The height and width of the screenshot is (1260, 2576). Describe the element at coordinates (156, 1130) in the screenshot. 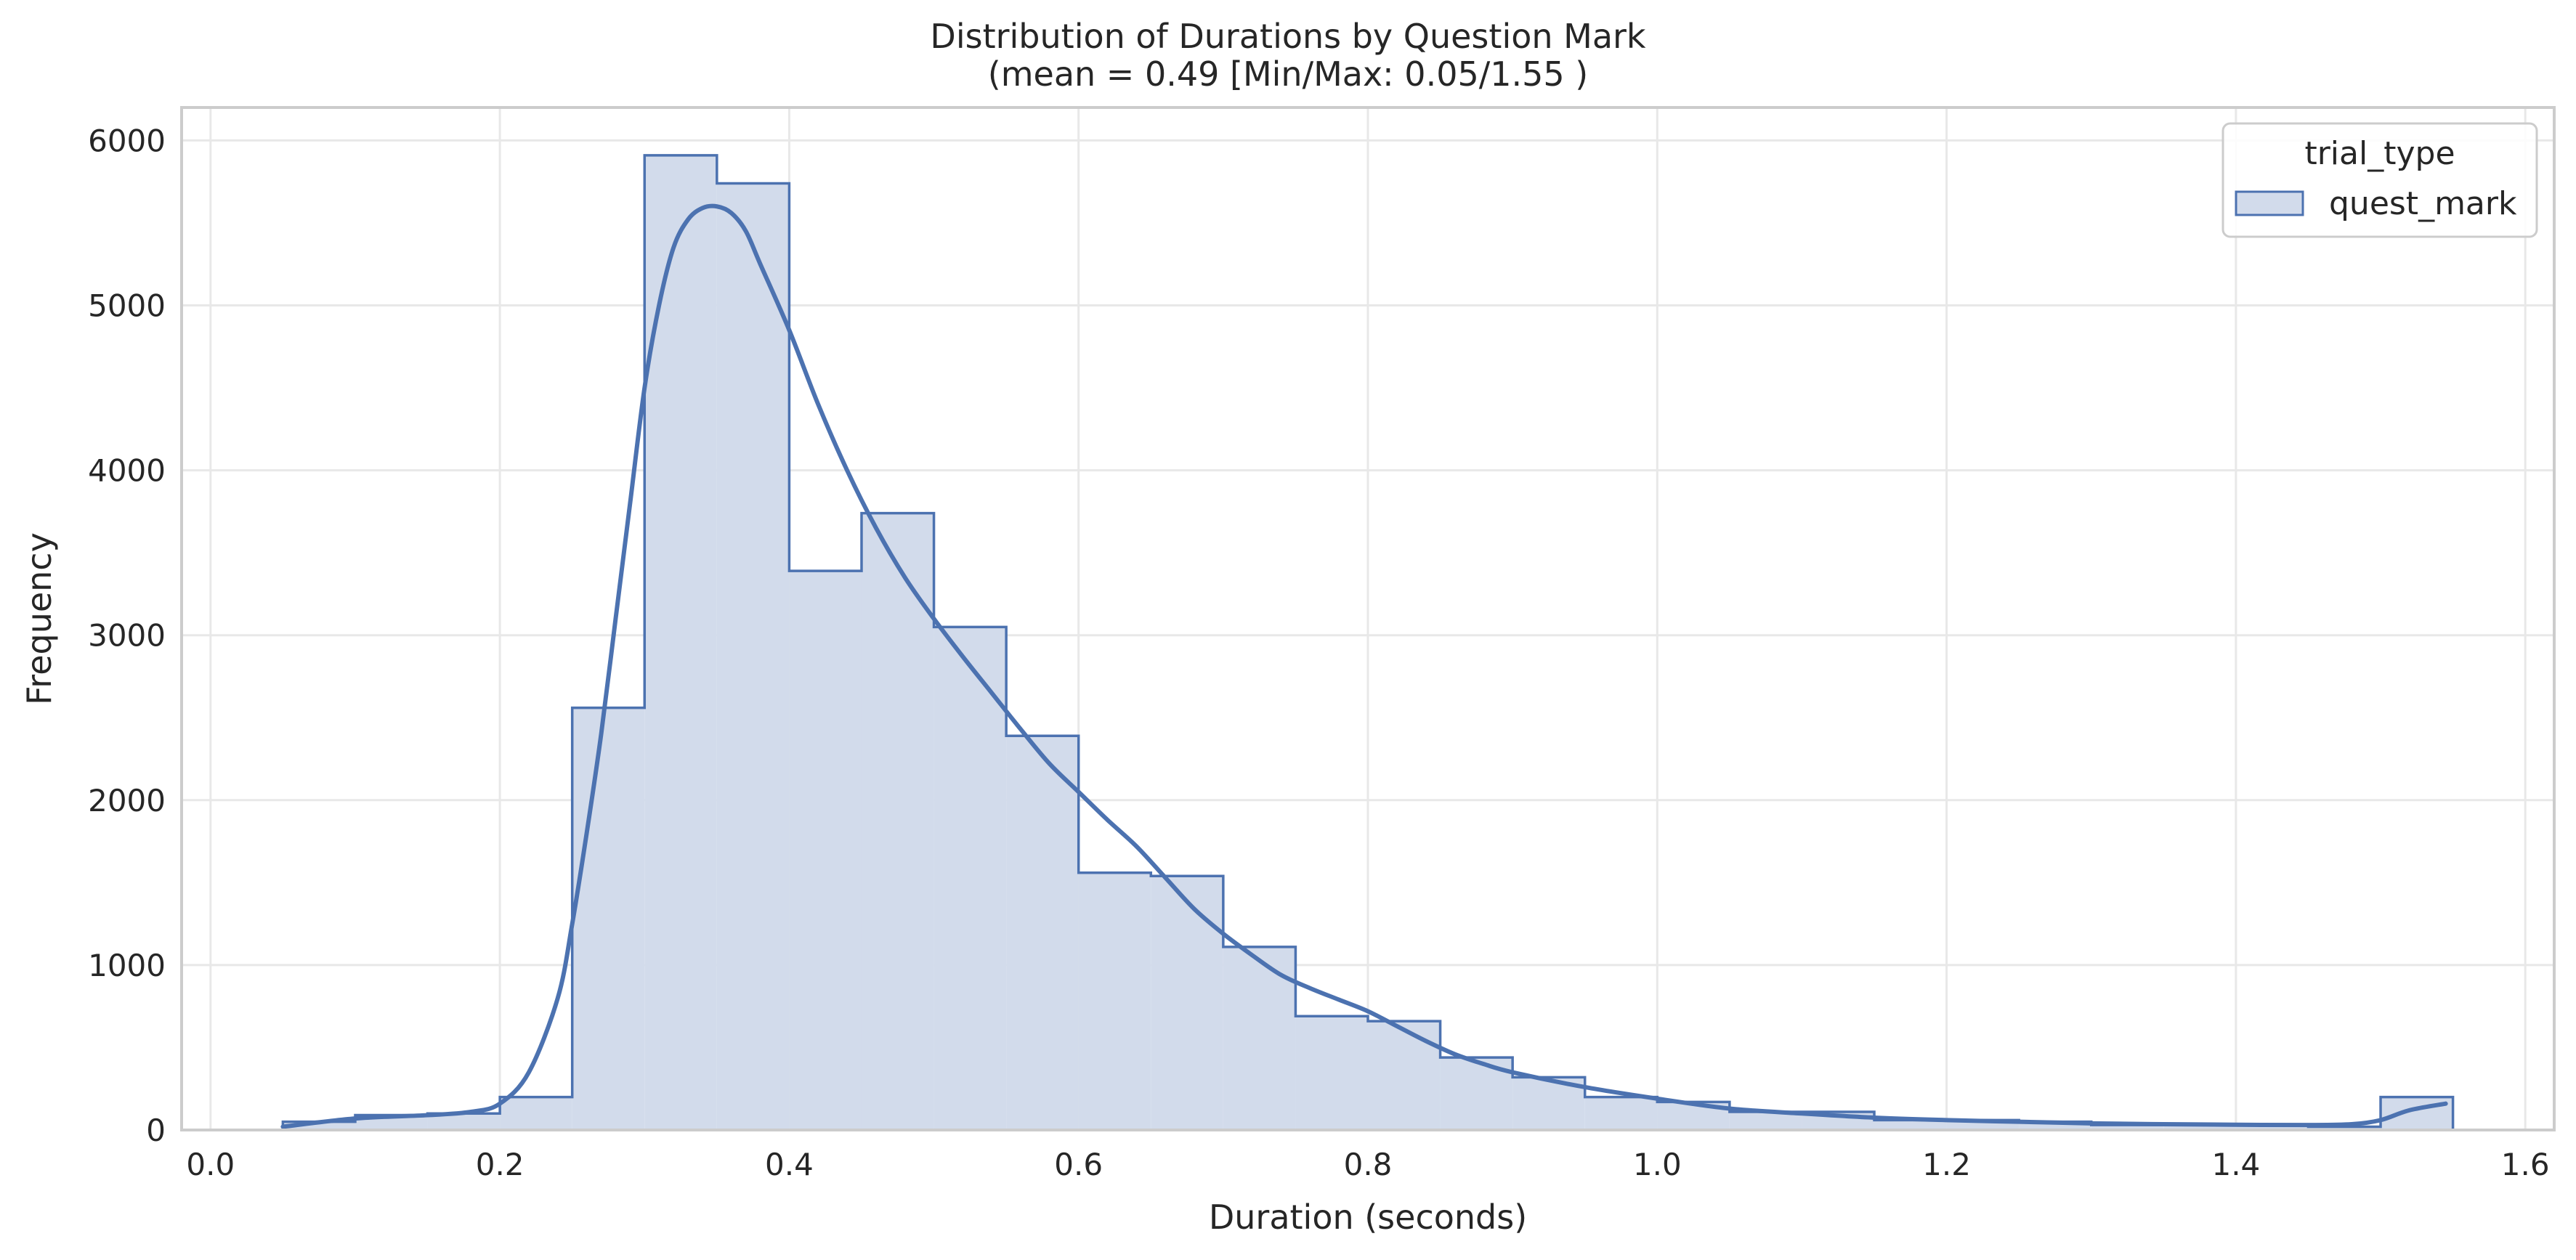

I see `y-tick-label: 0` at that location.